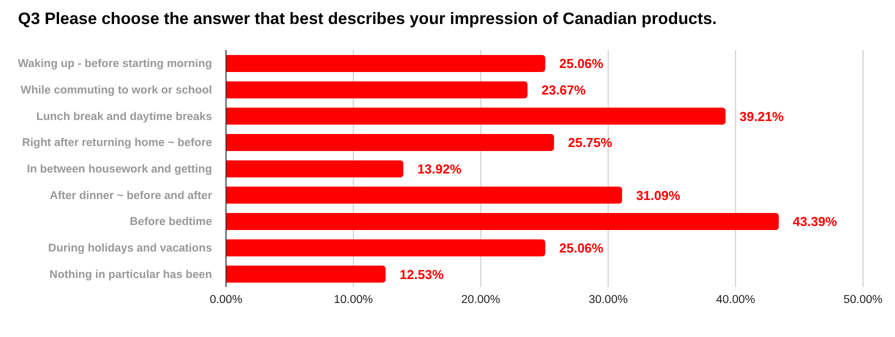 The height and width of the screenshot is (337, 895). I want to click on y-tick-label: During holidays and vacations, so click(130, 248).